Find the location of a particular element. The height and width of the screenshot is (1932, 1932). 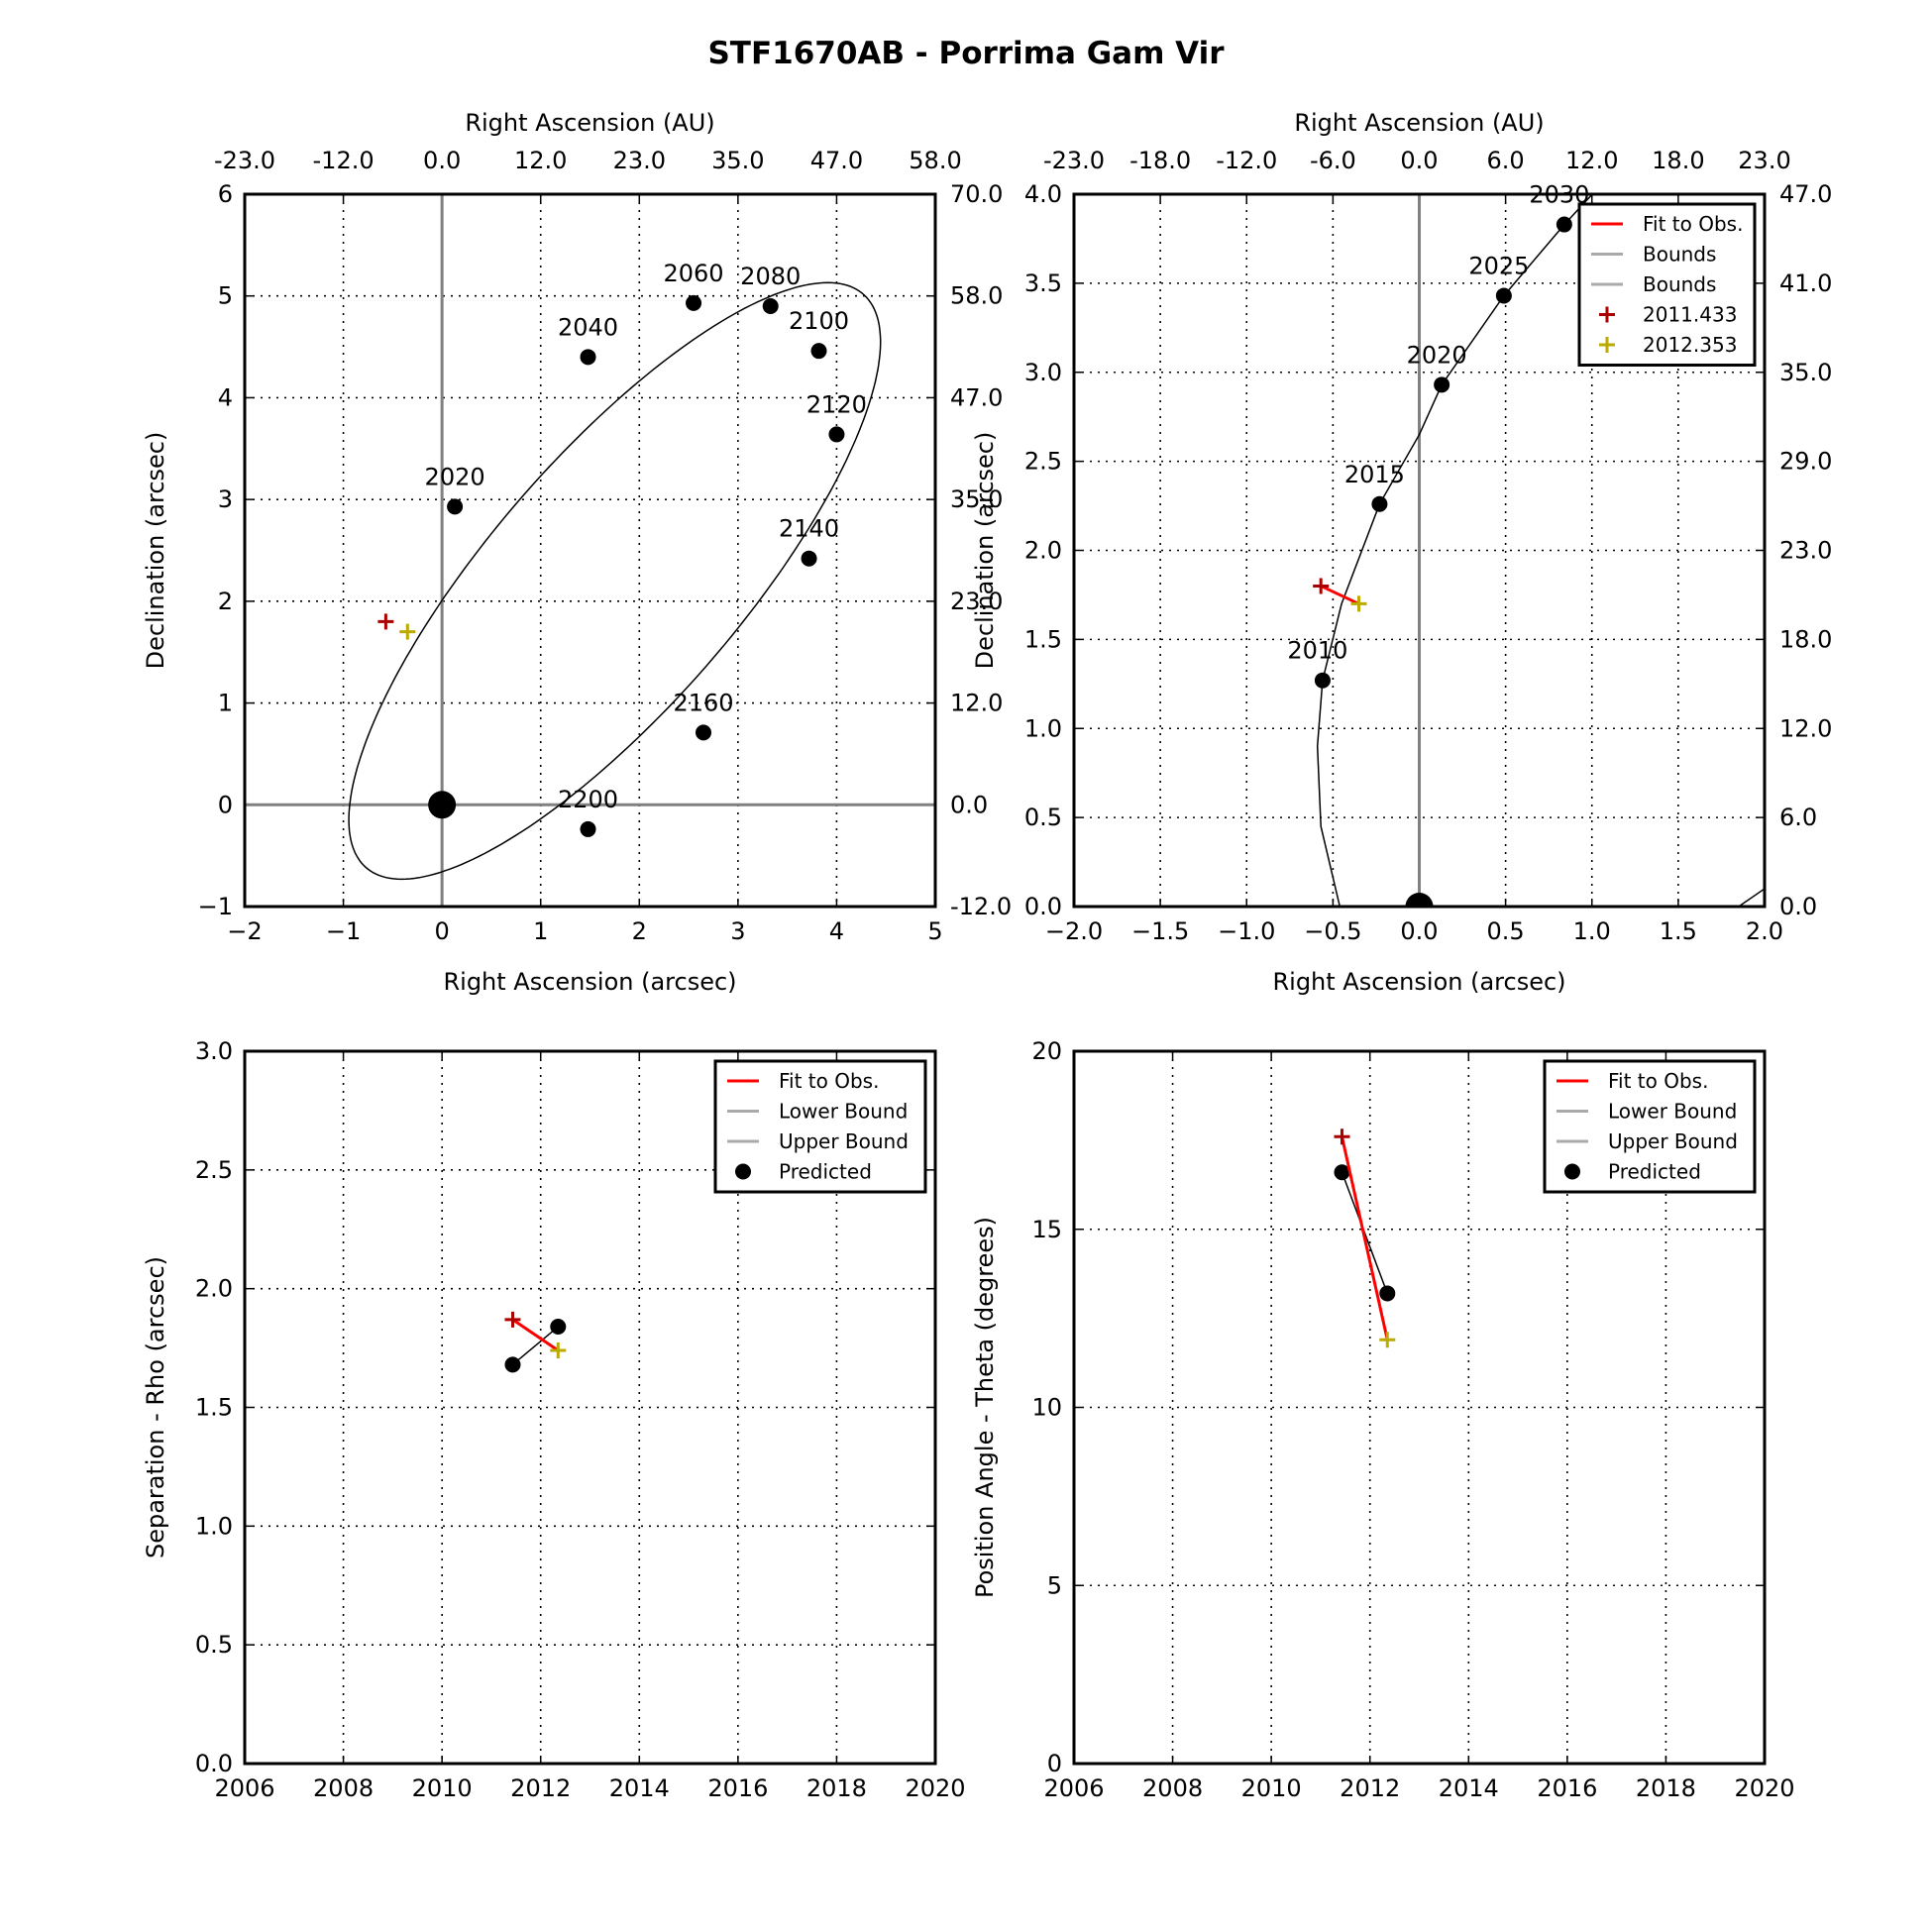

legend-label: Upper Bound is located at coordinates (1673, 1141).